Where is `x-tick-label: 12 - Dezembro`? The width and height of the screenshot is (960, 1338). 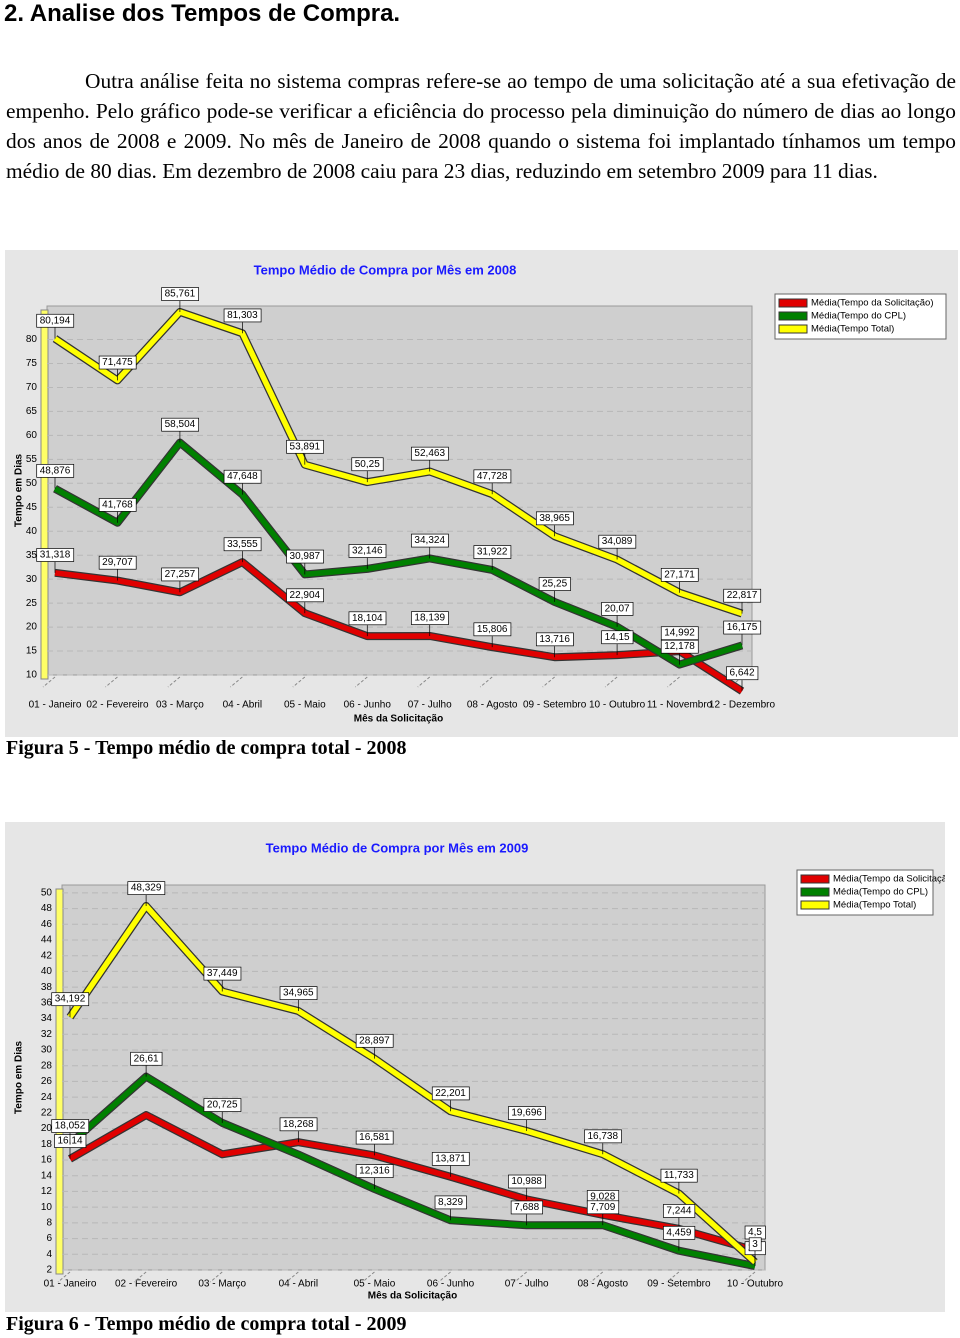
x-tick-label: 12 - Dezembro is located at coordinates (742, 705).